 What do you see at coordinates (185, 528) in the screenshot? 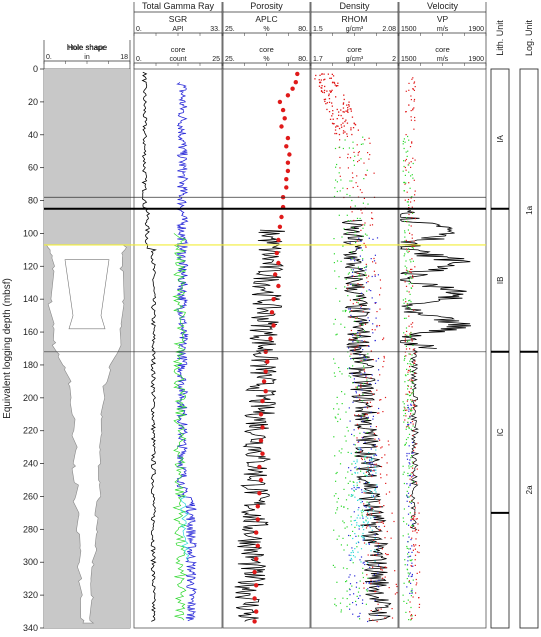
I see `gr-core-curve-cyan` at bounding box center [185, 528].